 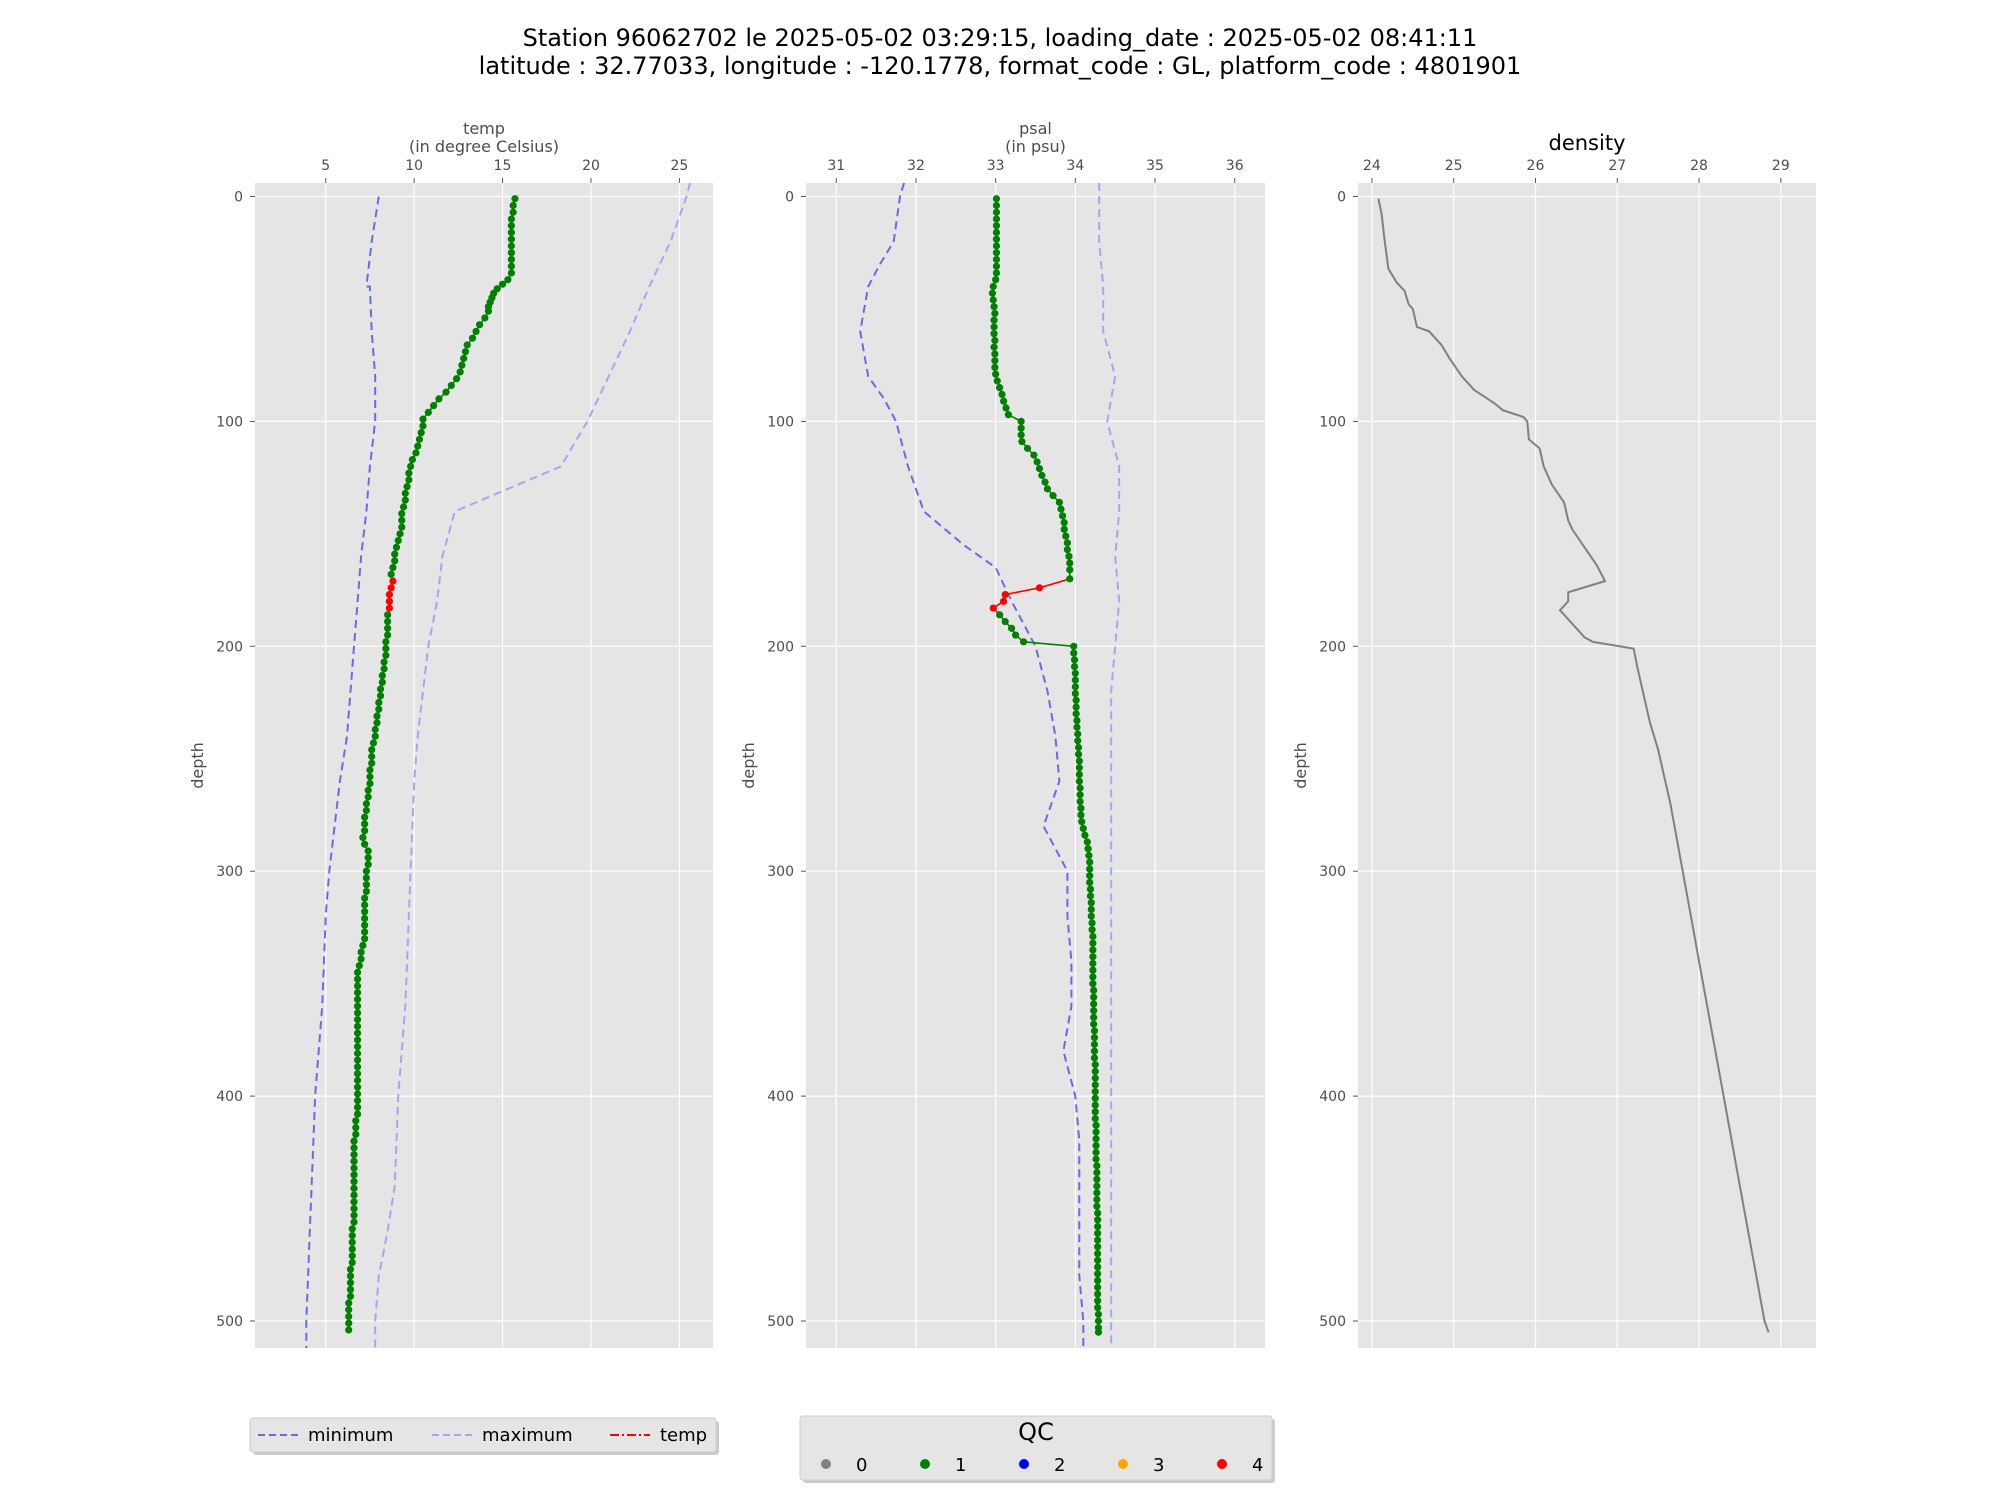 I want to click on density-xtick-label: 26, so click(x=1536, y=166).